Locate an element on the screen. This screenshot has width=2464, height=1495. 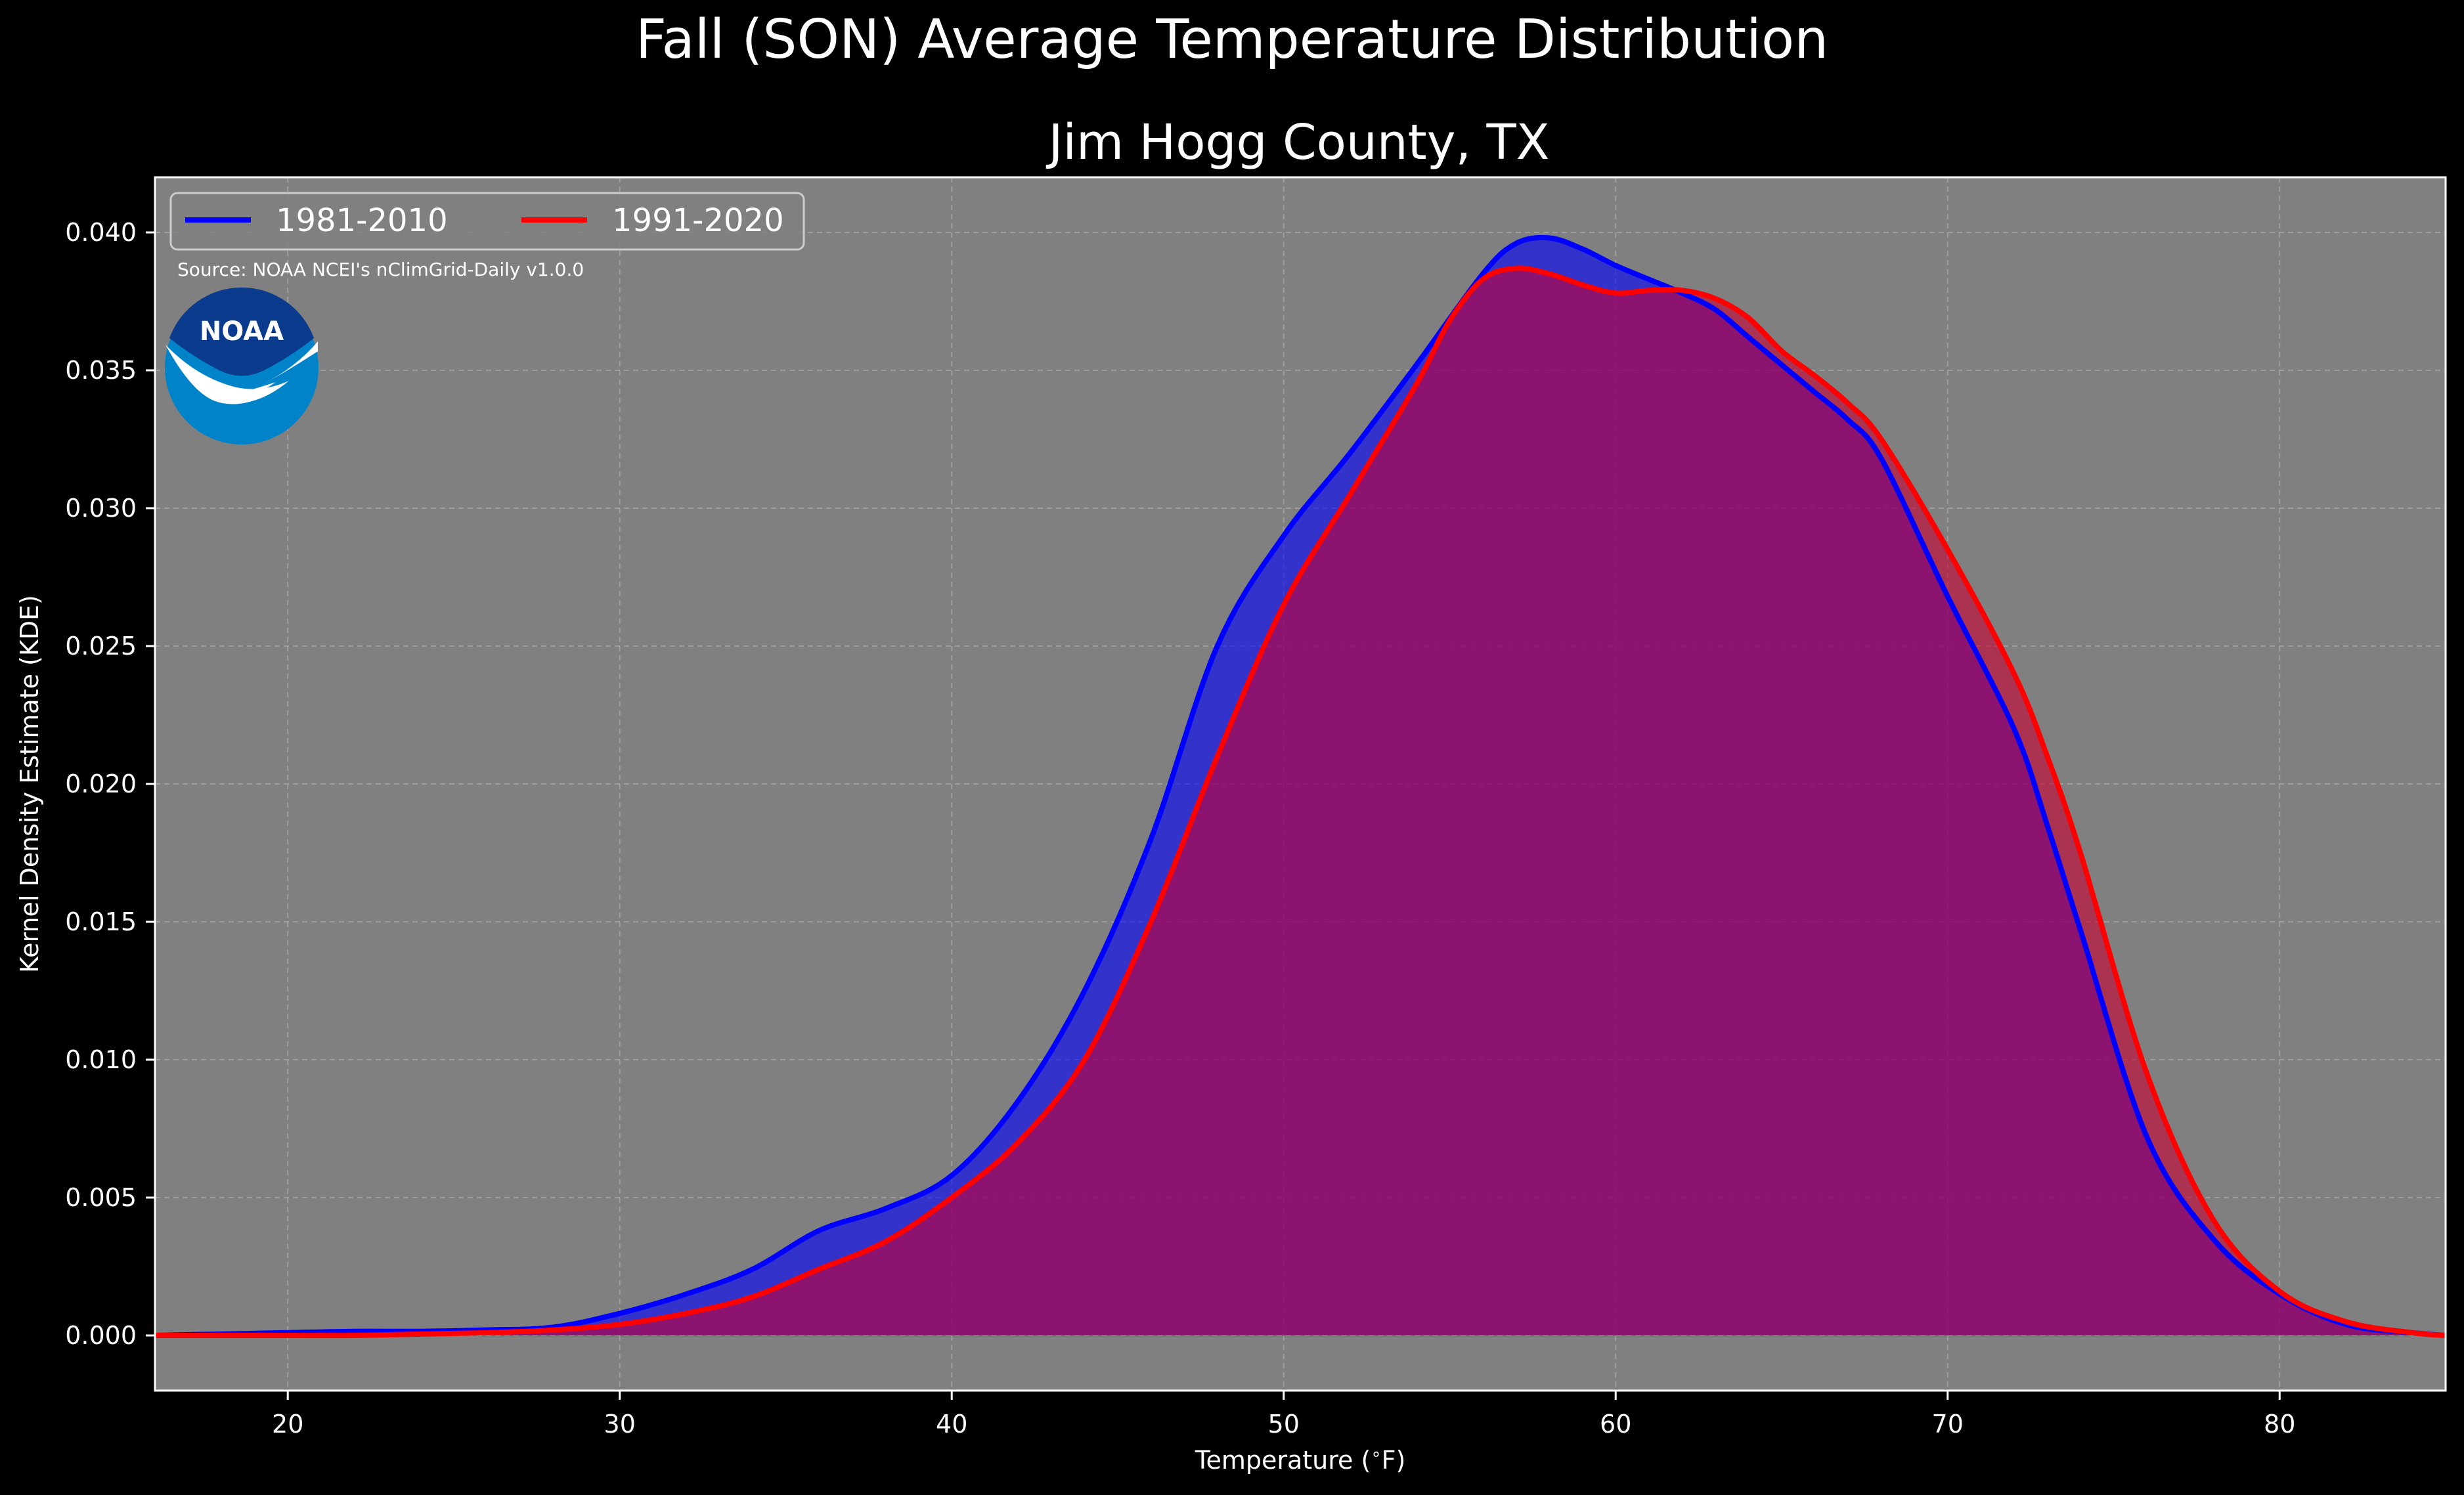
legend-label-1991-2020: 1991-2020 is located at coordinates (698, 220).